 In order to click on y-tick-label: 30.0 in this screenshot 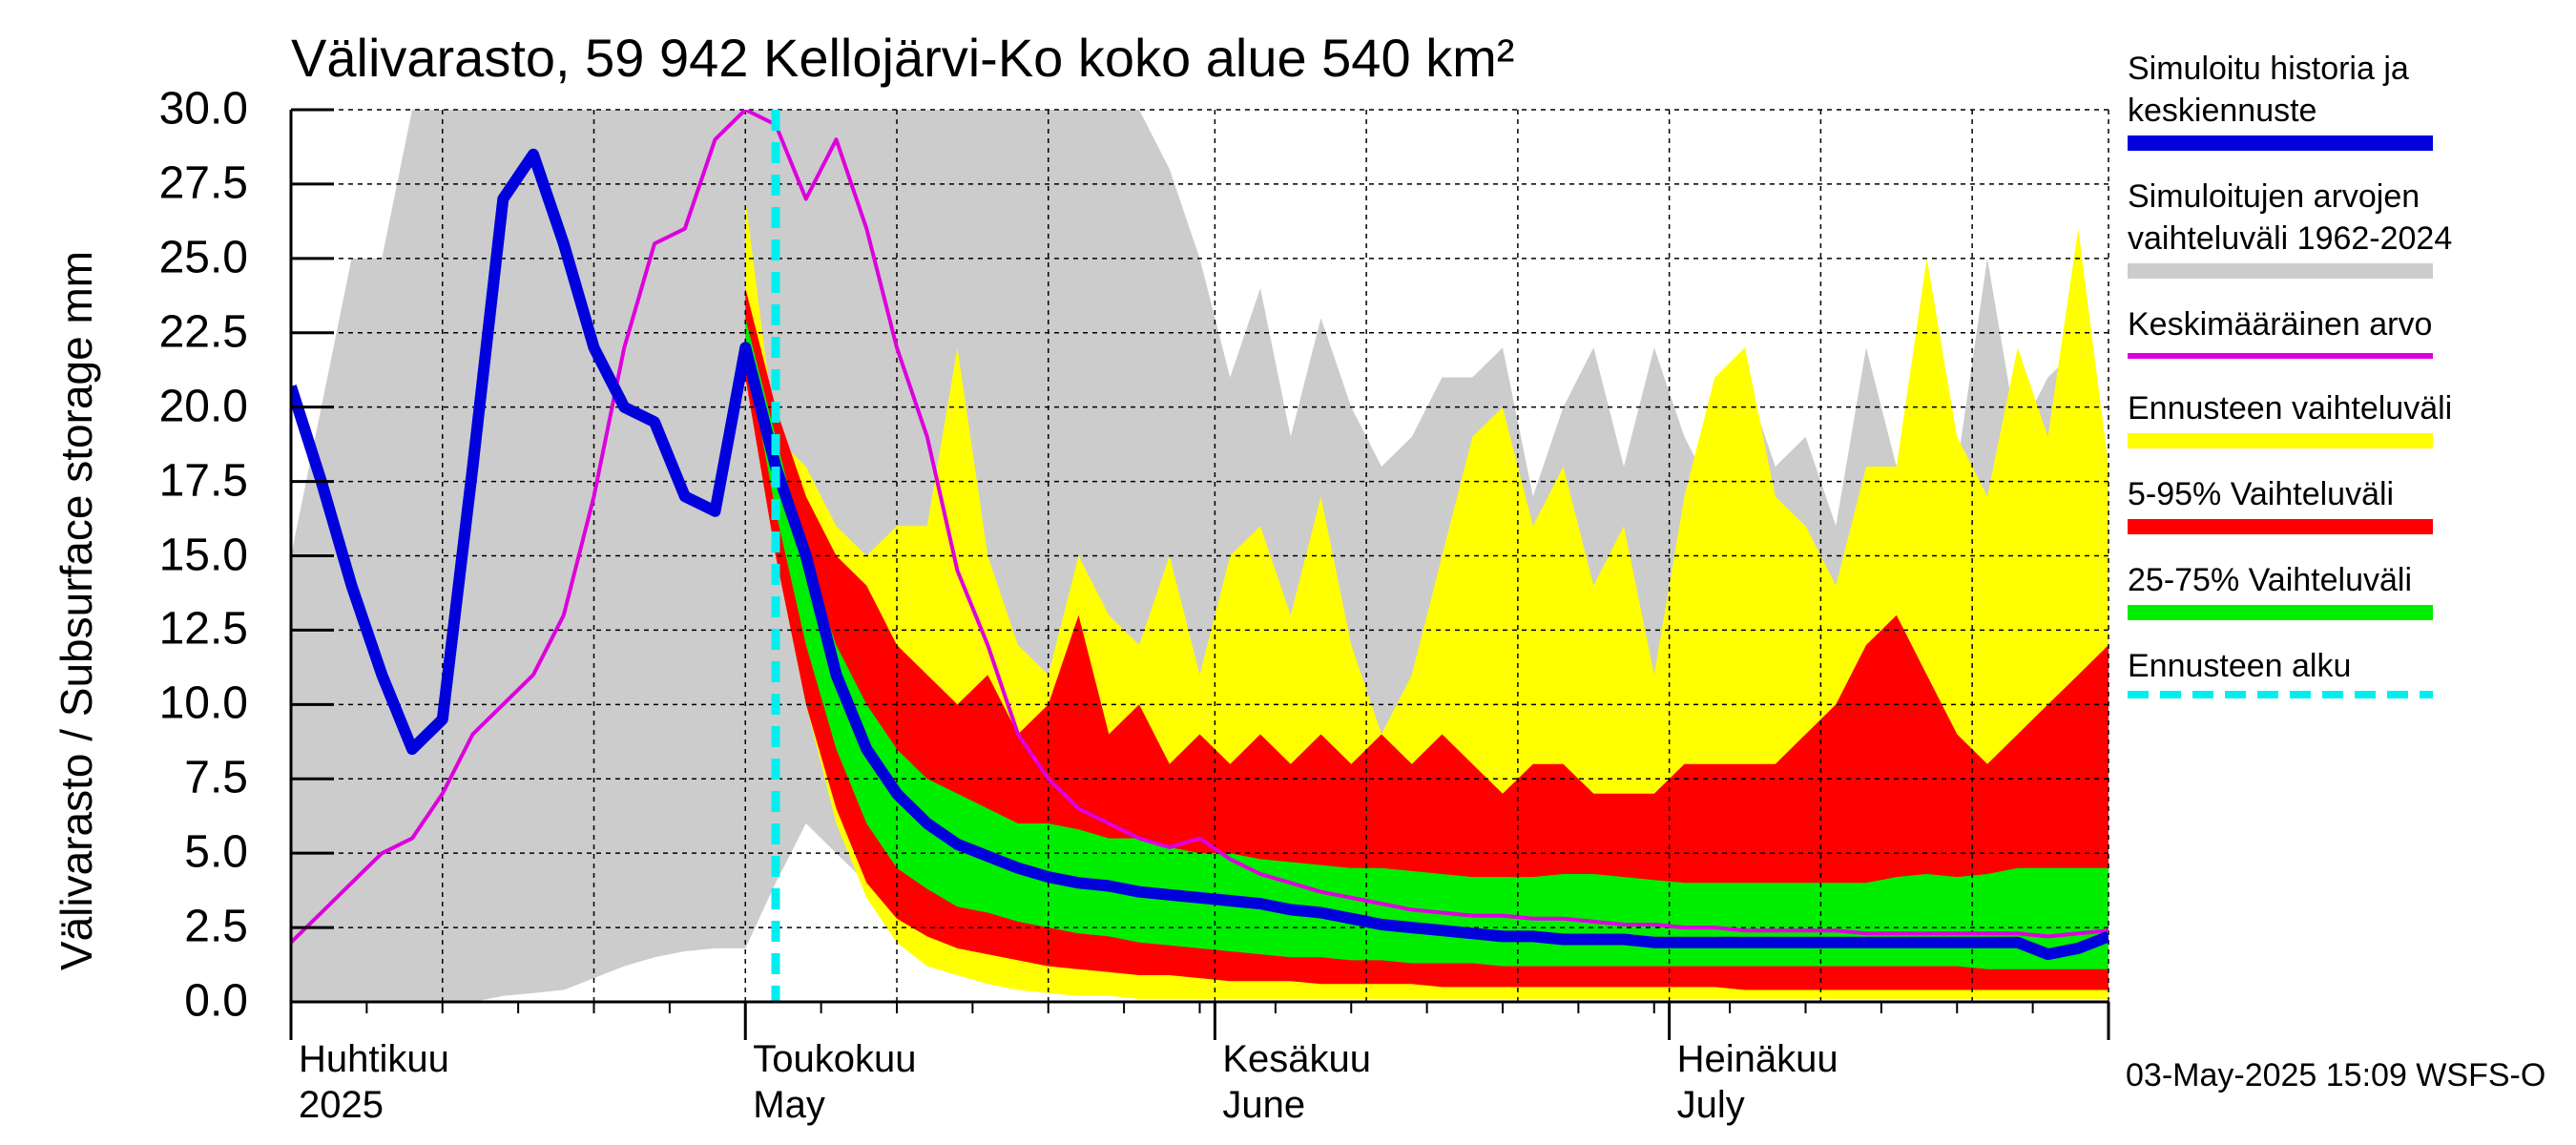, I will do `click(203, 109)`.